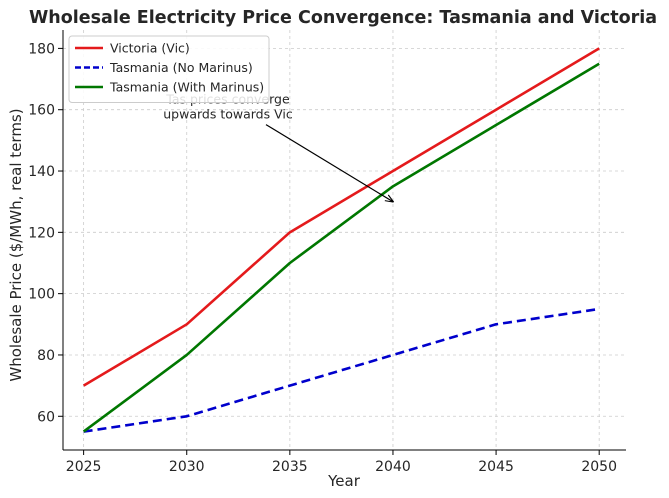 The height and width of the screenshot is (498, 669). I want to click on x-tick-label-2025: 2025, so click(84, 467).